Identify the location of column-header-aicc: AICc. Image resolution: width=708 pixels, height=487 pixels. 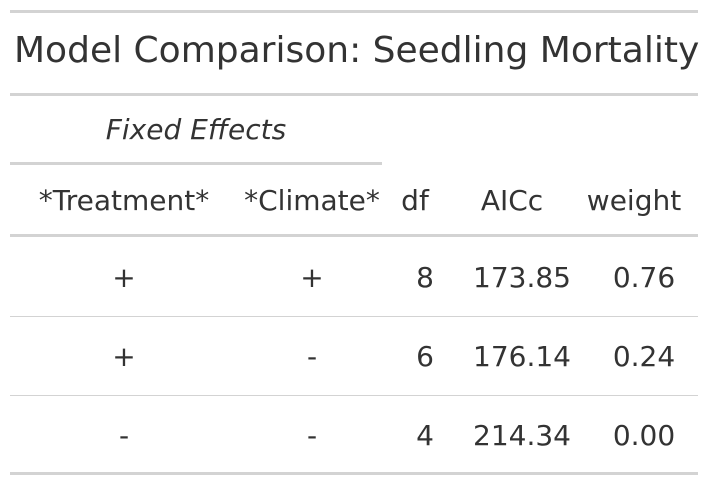
(512, 200).